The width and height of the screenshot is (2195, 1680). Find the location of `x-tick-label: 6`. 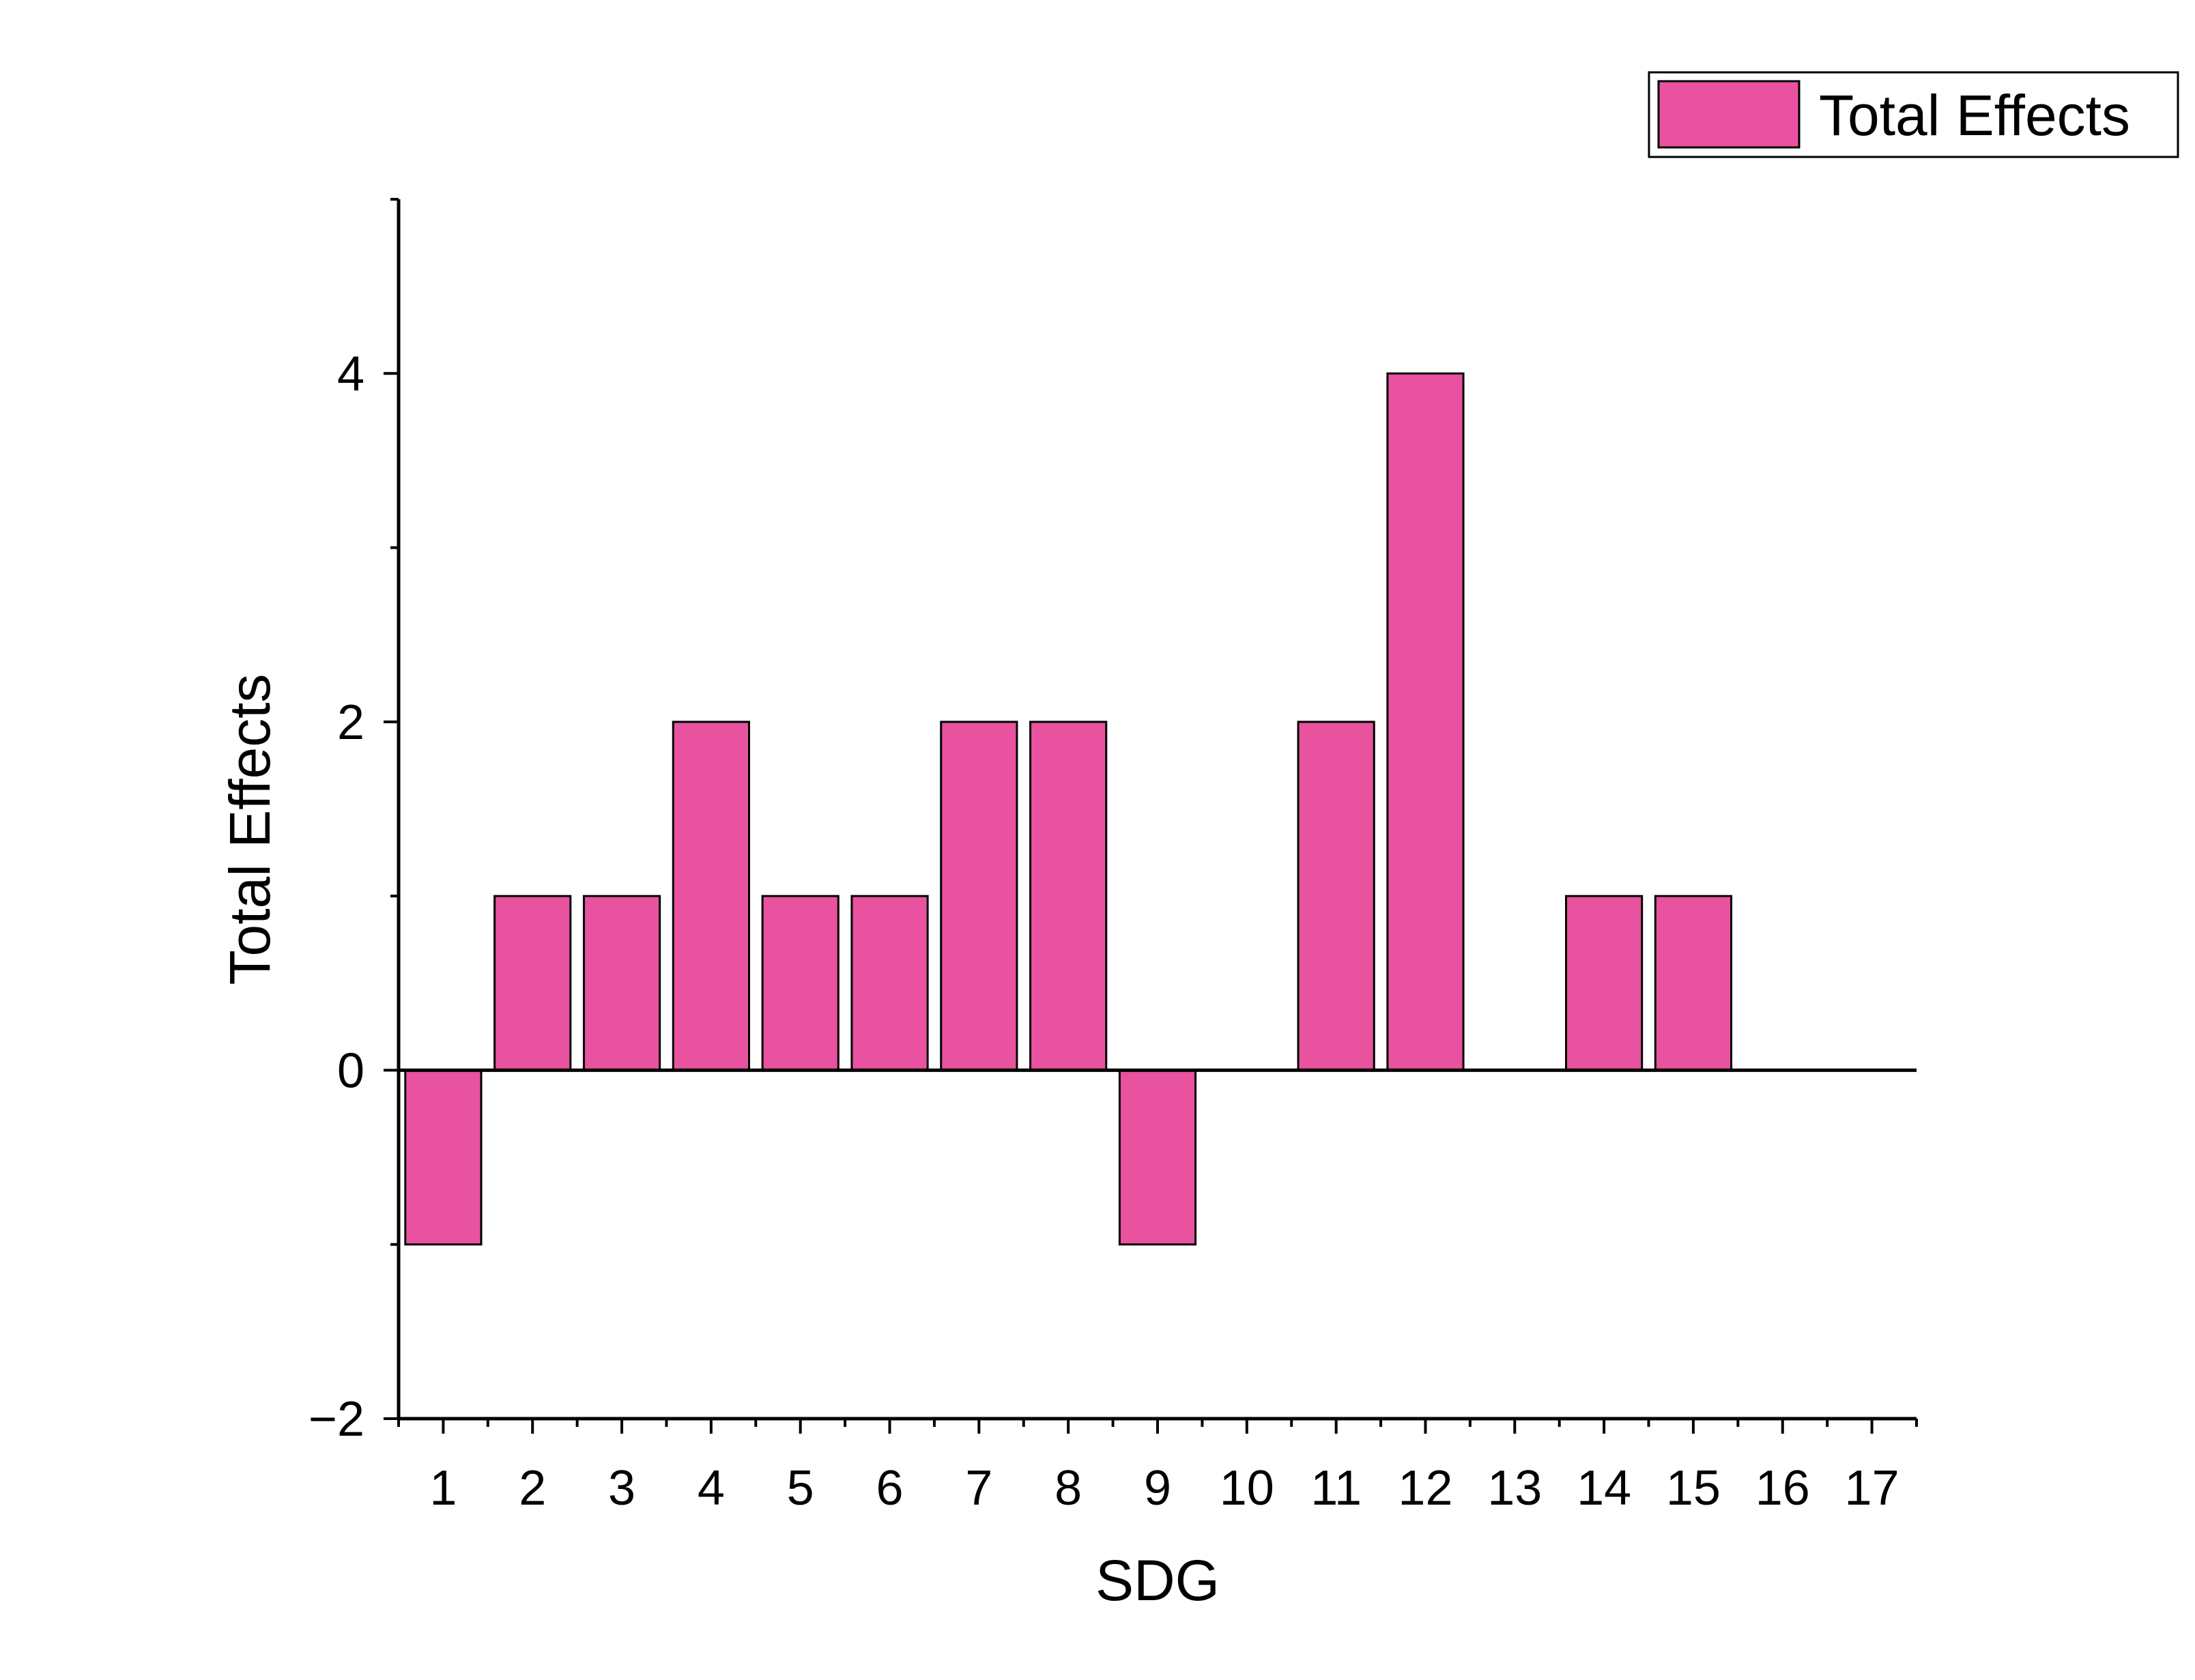

x-tick-label: 6 is located at coordinates (890, 1488).